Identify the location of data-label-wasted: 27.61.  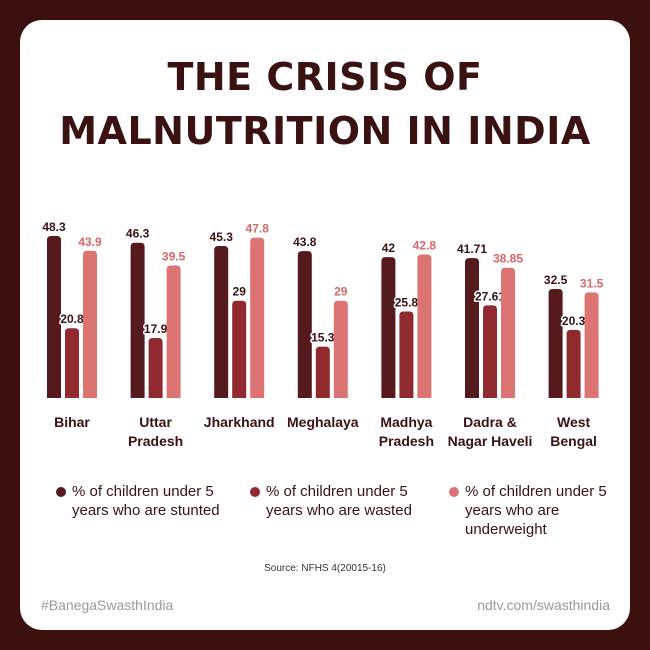
(490, 296).